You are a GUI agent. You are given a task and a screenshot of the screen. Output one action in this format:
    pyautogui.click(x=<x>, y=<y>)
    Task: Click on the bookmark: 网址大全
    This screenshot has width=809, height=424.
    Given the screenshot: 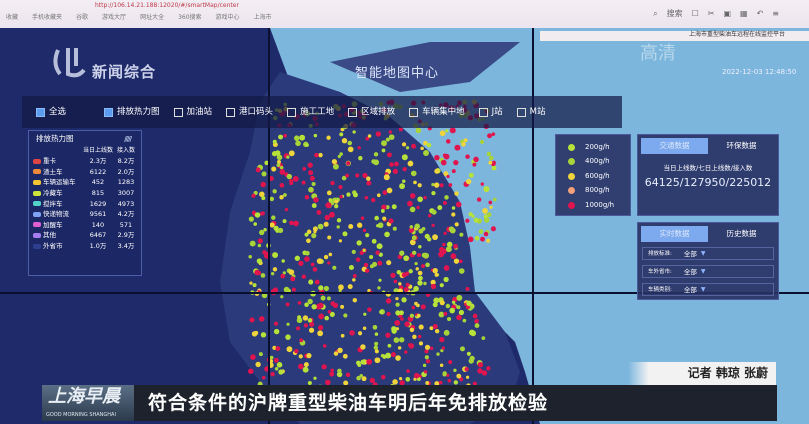 What is the action you would take?
    pyautogui.click(x=152, y=17)
    